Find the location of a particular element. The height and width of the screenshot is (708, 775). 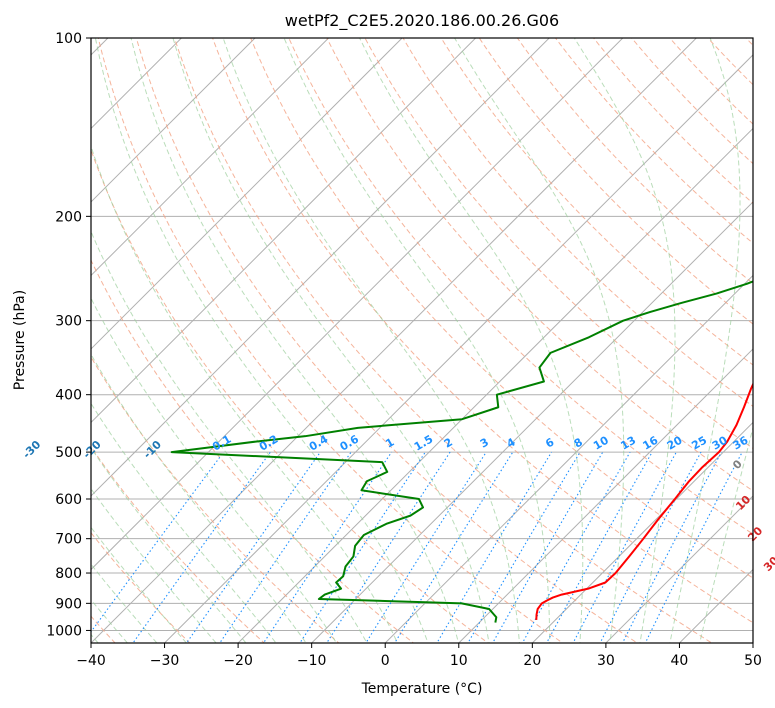

y-tick-label: 500 is located at coordinates (68, 453).